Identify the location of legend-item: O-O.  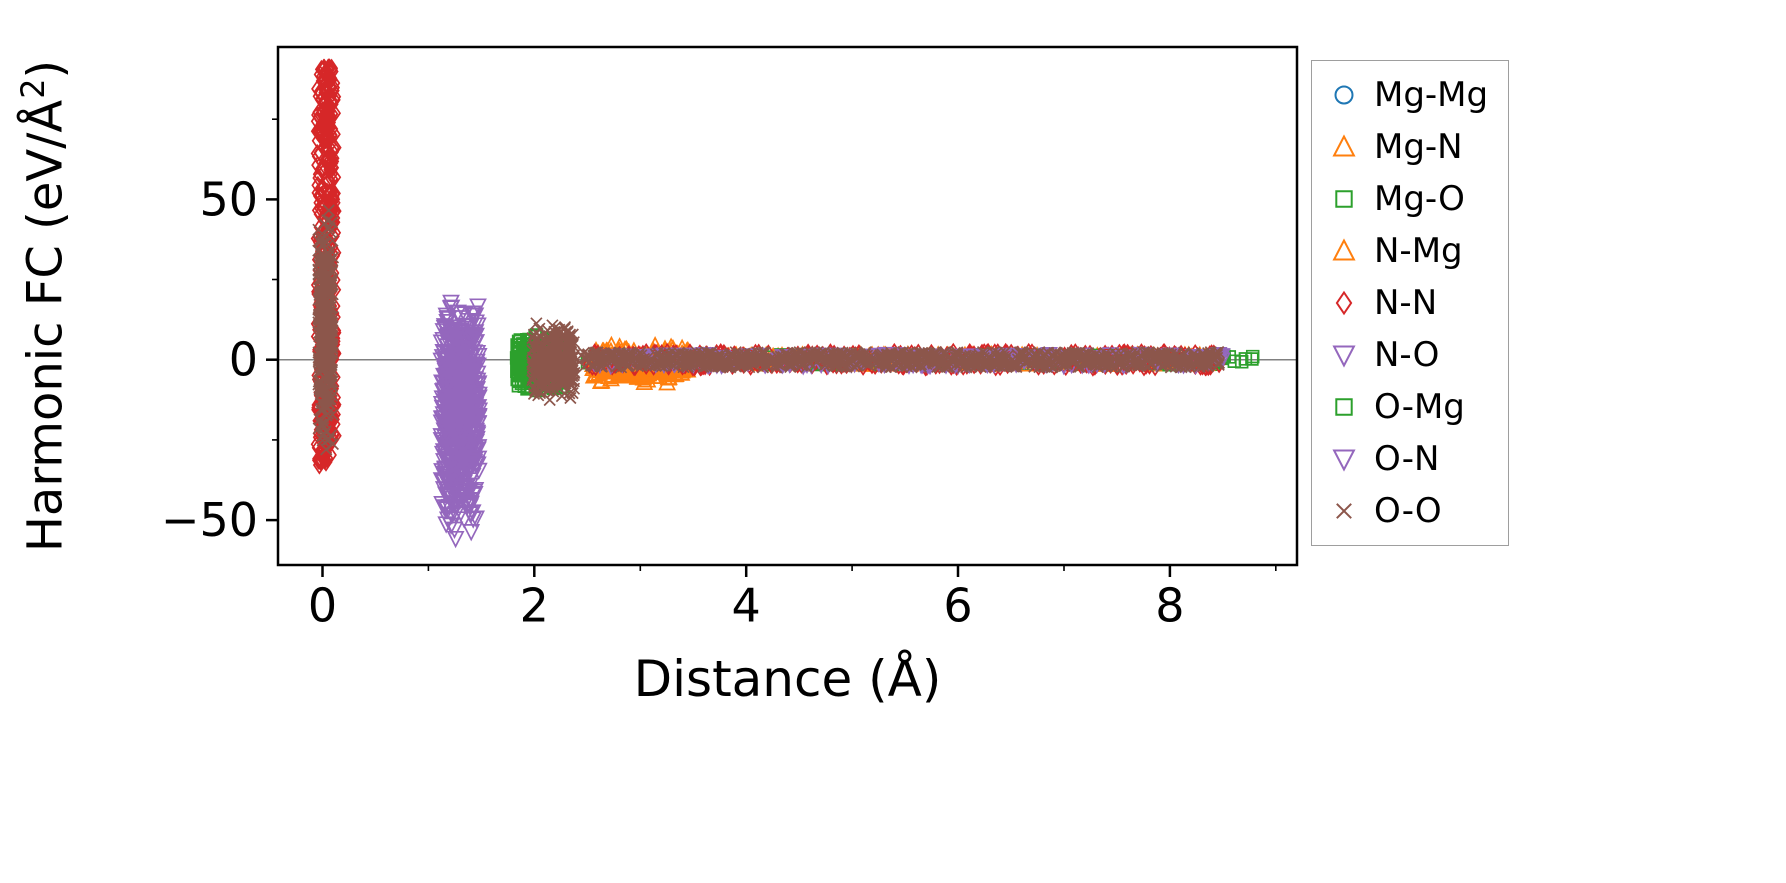
(1406, 511).